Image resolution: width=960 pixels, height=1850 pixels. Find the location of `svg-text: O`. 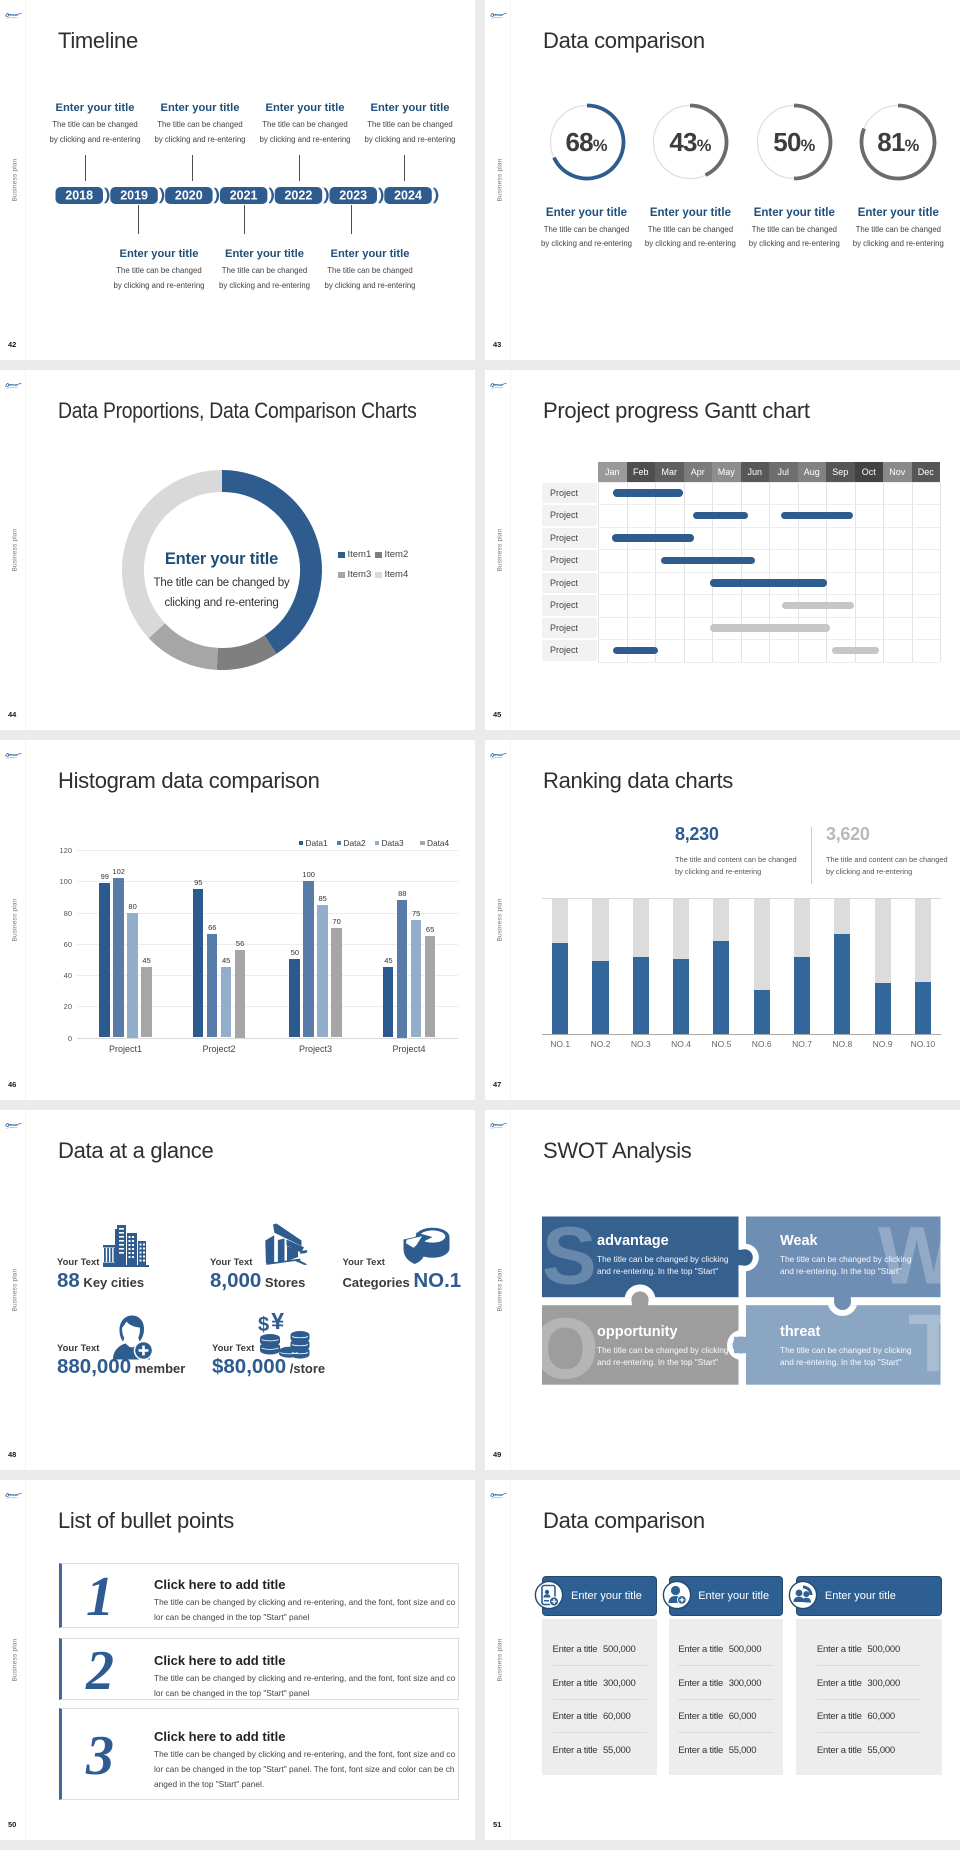

svg-text: O is located at coordinates (565, 1349).